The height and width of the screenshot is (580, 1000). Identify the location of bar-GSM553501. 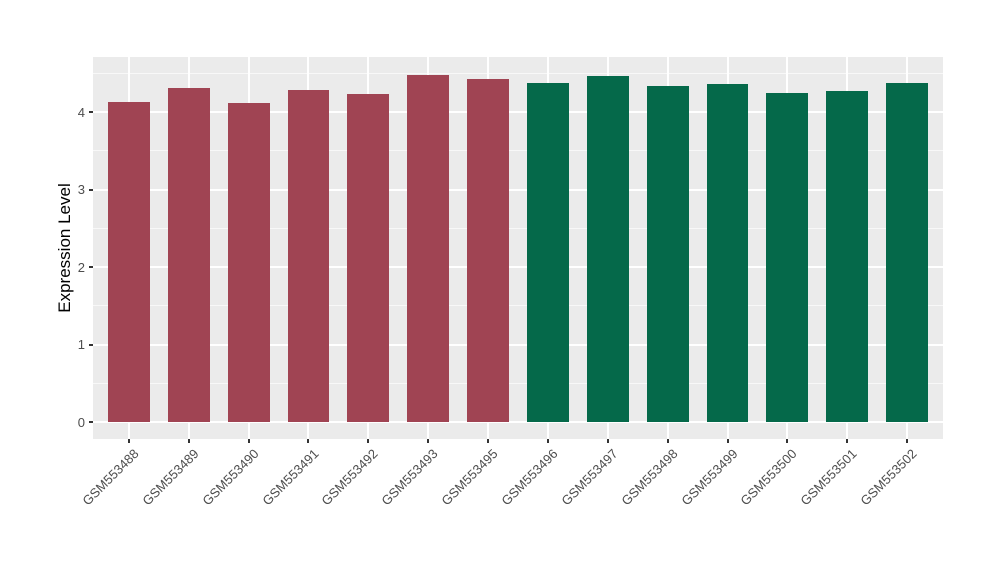
(847, 256).